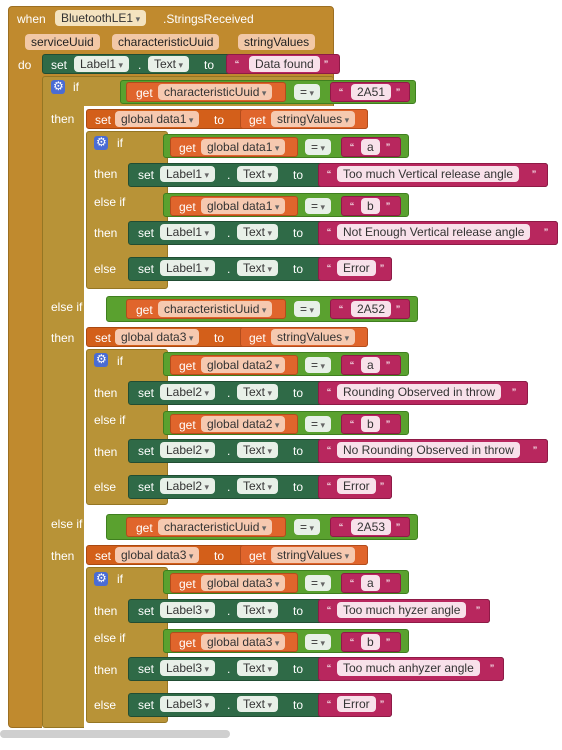  Describe the element at coordinates (371, 309) in the screenshot. I see `uuid-2a52-value: 2A52` at that location.